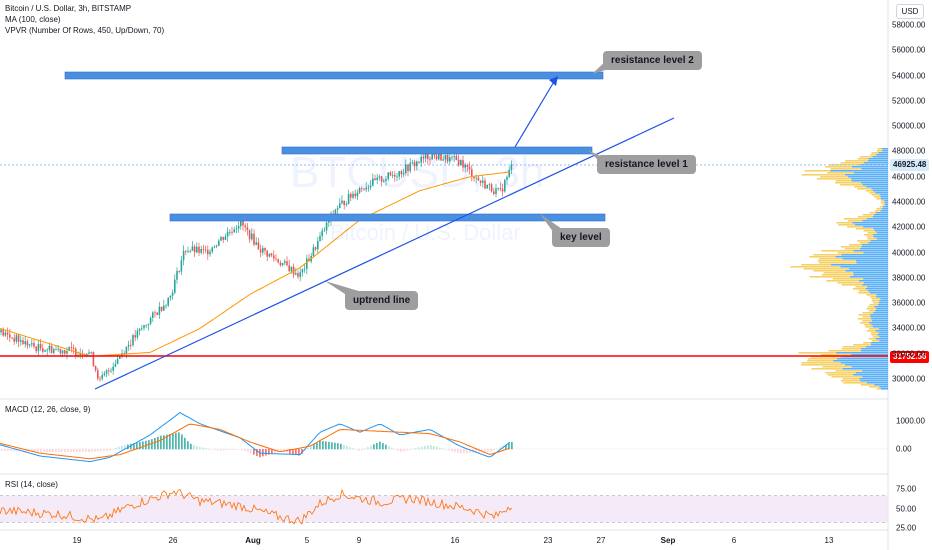  What do you see at coordinates (535, 113) in the screenshot?
I see `breakout-arrow-line` at bounding box center [535, 113].